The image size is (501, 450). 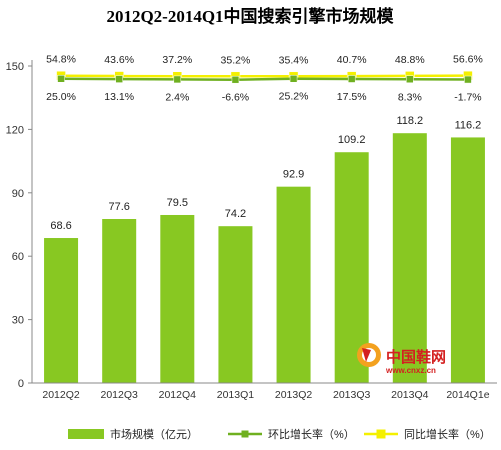 What do you see at coordinates (468, 60) in the screenshot?
I see `yoy-series-label: 56.6%` at bounding box center [468, 60].